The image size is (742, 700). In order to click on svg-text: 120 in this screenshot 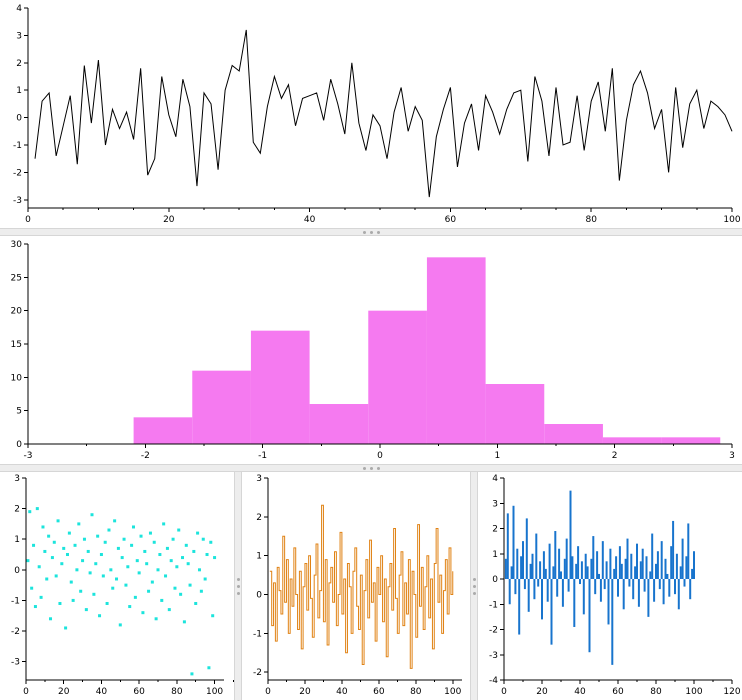, I will do `click(731, 692)`.